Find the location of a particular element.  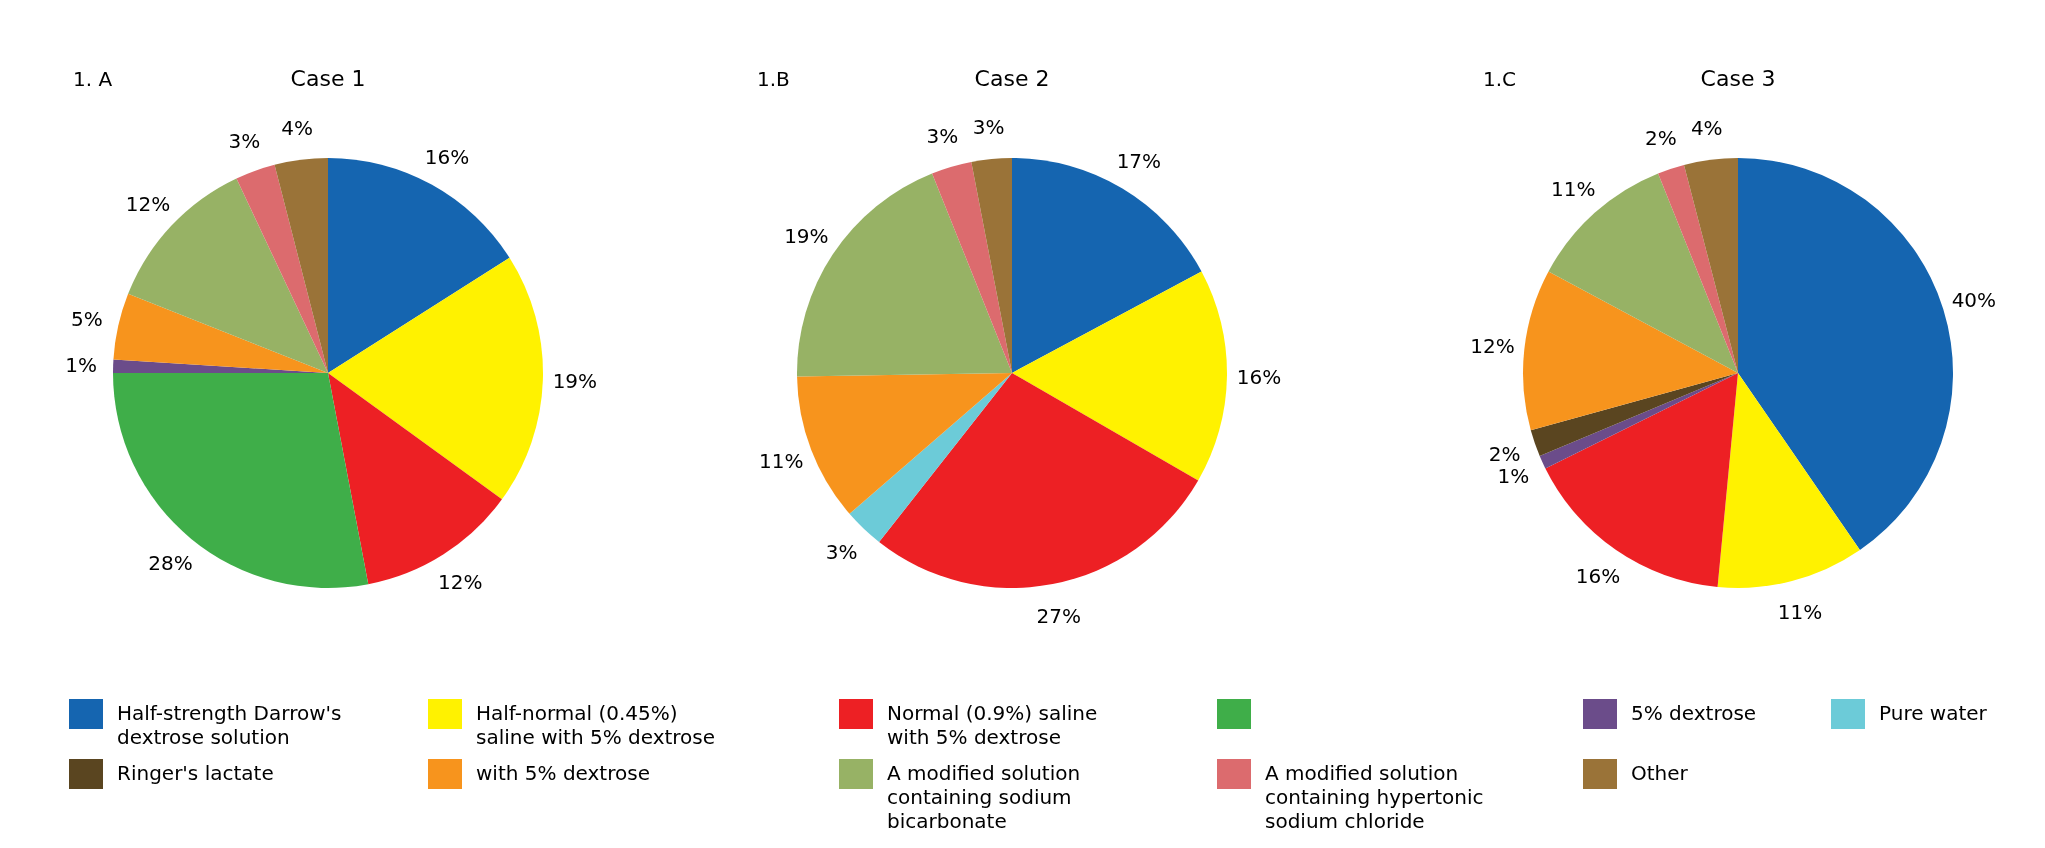

legend-label: Pure water is located at coordinates (1933, 713).